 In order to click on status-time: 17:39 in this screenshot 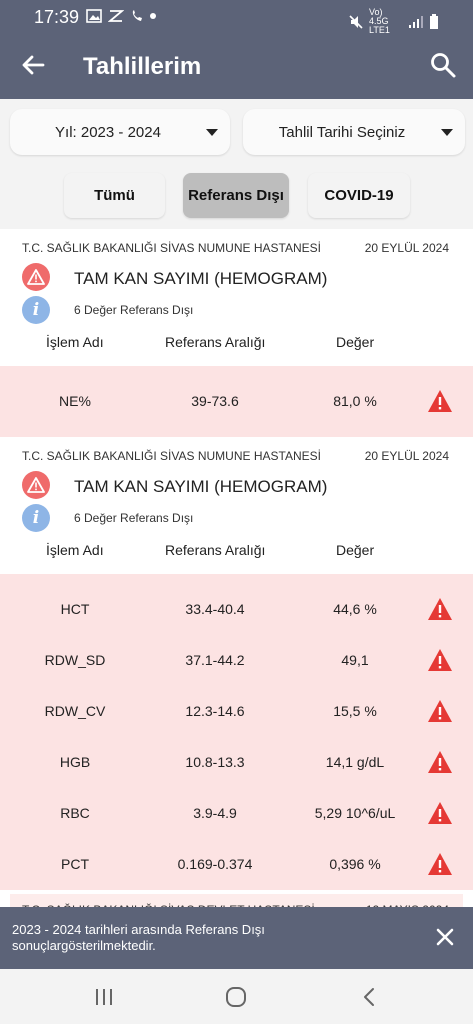, I will do `click(57, 17)`.